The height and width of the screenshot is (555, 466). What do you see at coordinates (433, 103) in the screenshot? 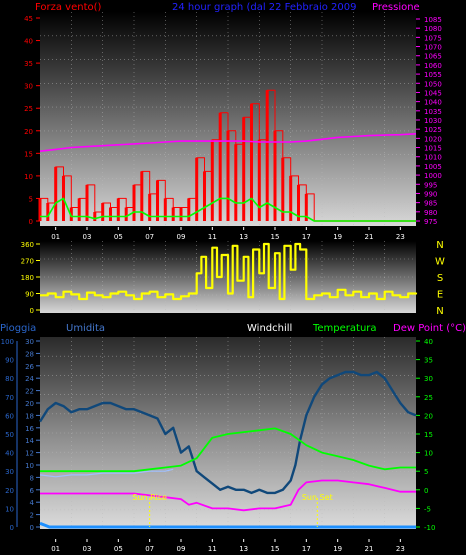
I see `pressure-tick-label: 1040` at bounding box center [433, 103].